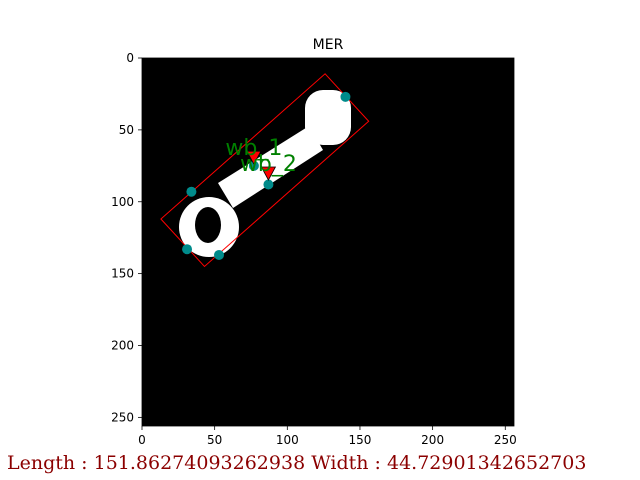 This screenshot has height=480, width=640. What do you see at coordinates (287, 440) in the screenshot?
I see `x-tick-label: 100` at bounding box center [287, 440].